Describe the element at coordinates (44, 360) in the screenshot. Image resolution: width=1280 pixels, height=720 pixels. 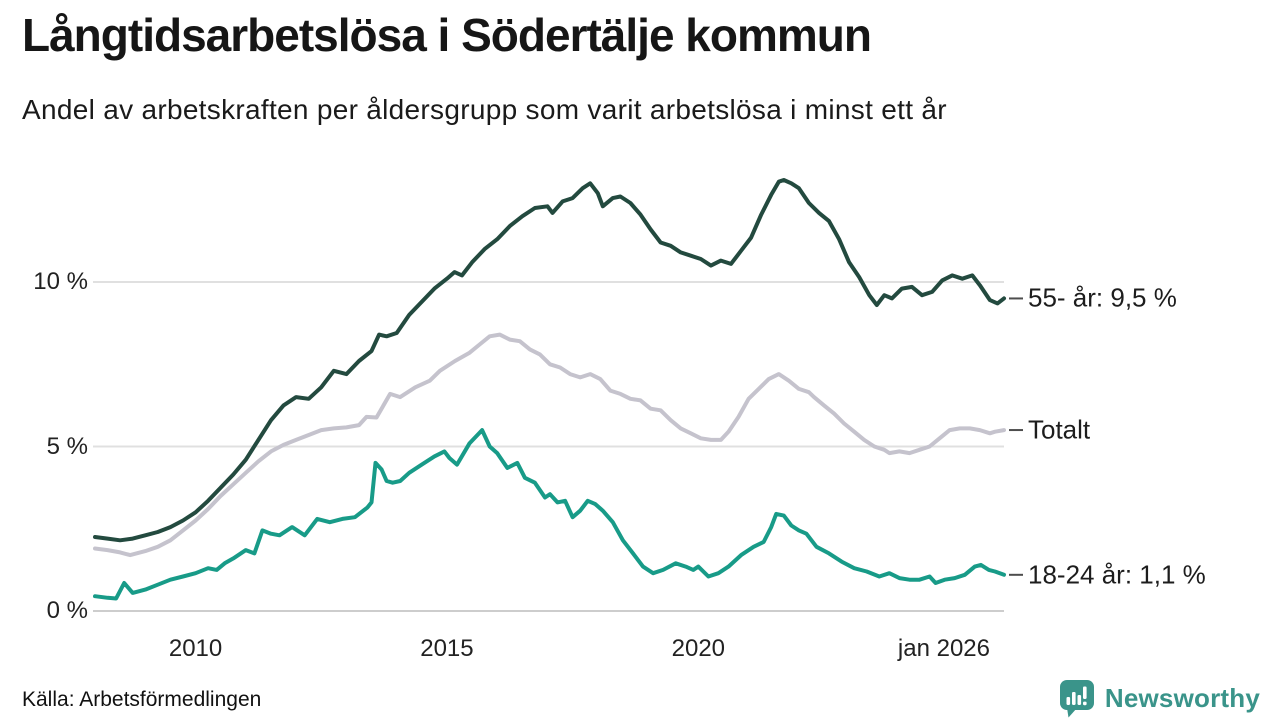
I see `y-axis-labels: 0 % 5 % 10 %` at that location.